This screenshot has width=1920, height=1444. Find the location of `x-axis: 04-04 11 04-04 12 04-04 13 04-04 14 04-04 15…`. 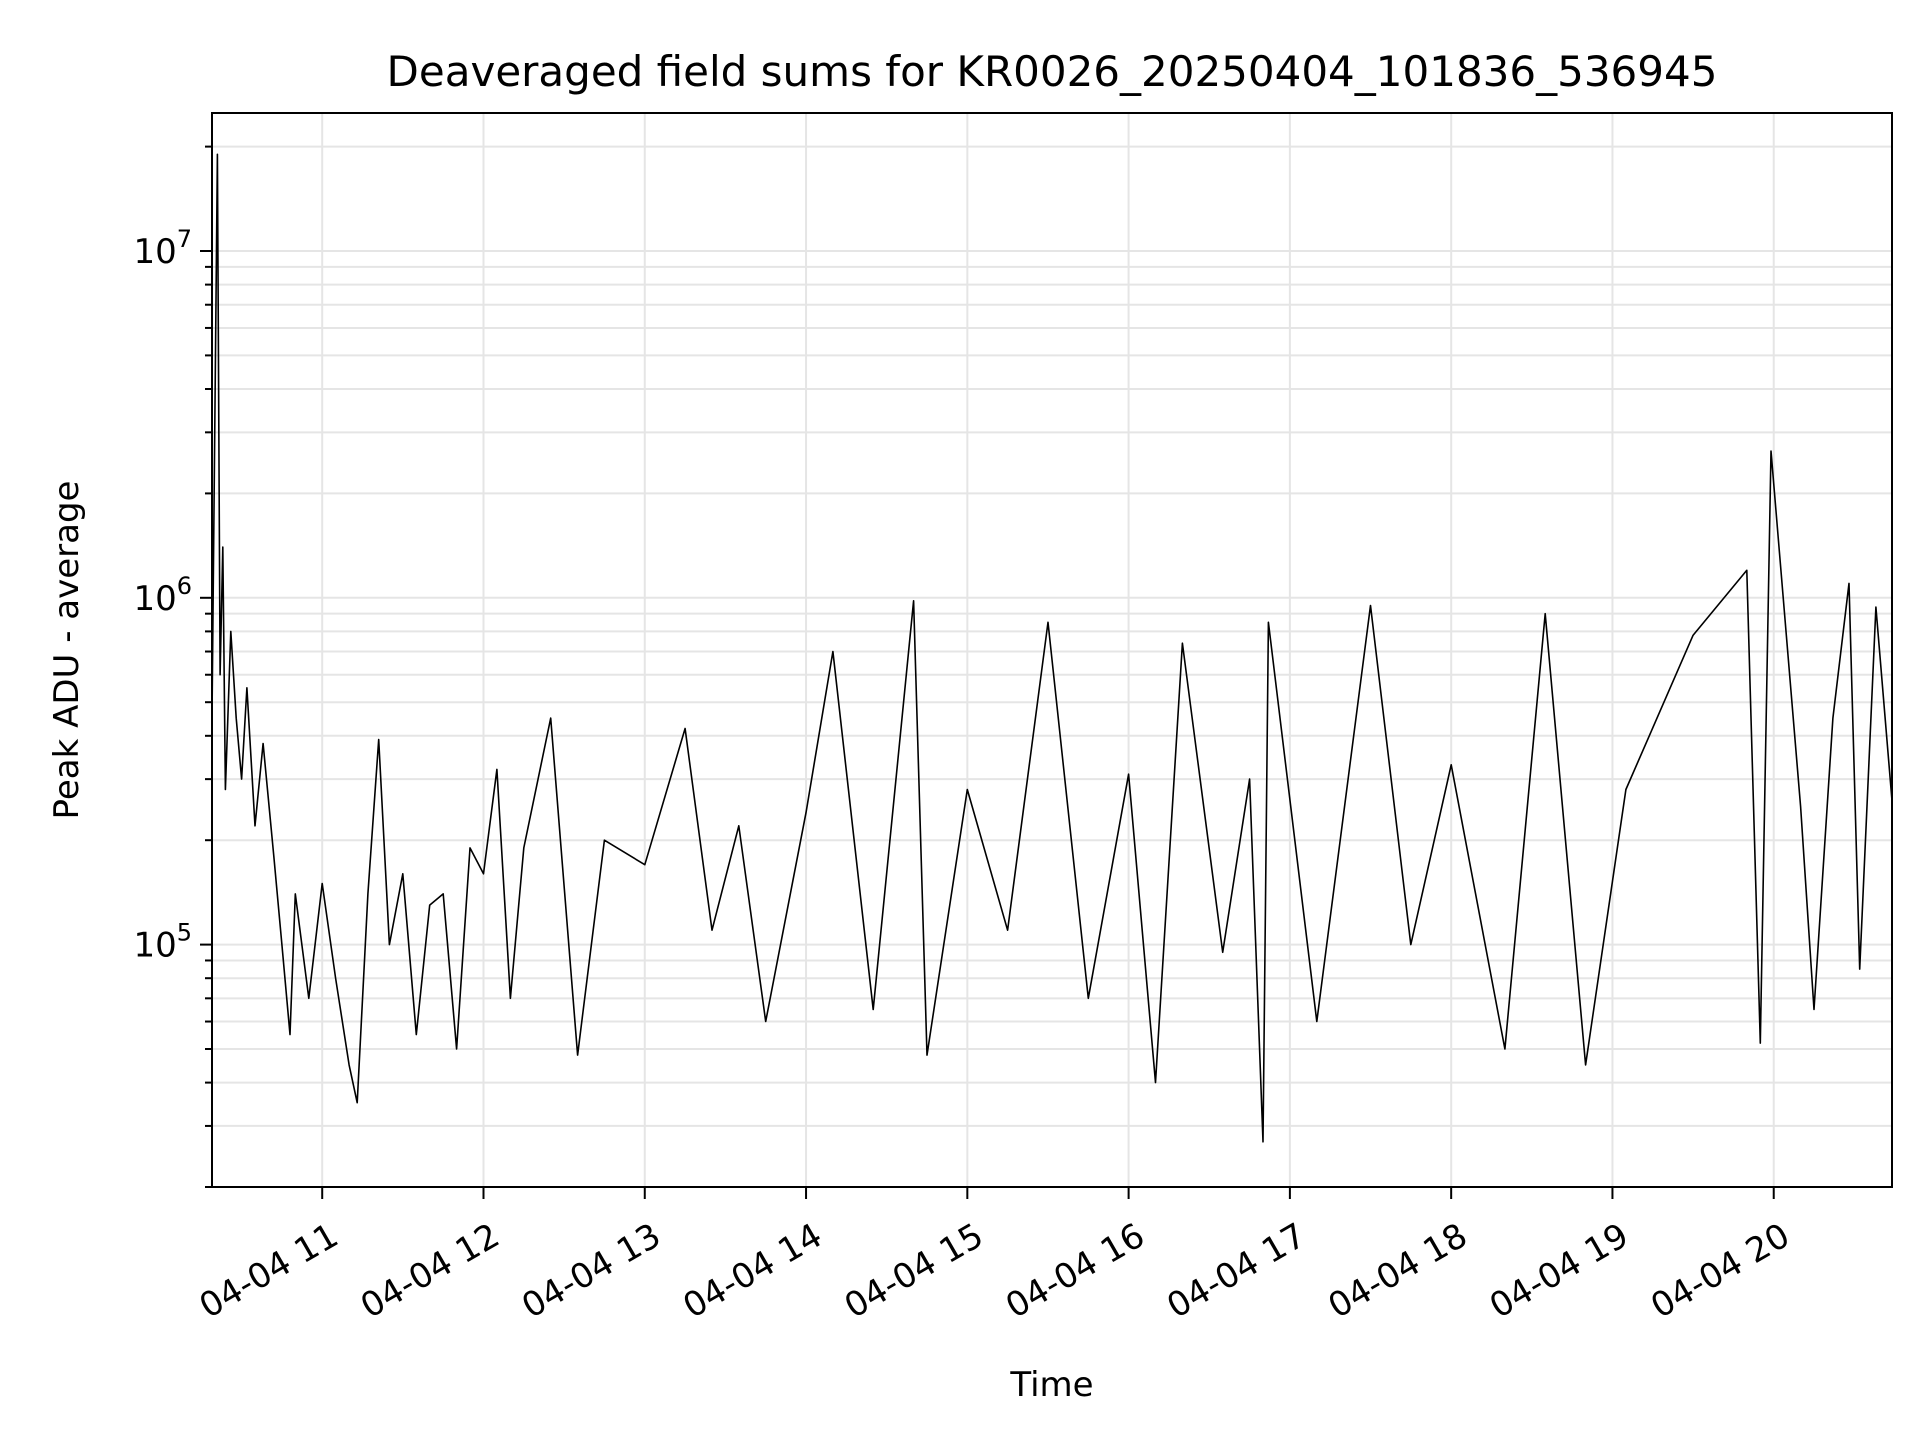

x-axis: 04-04 11 04-04 12 04-04 13 04-04 14 04-04 15… is located at coordinates (995, 1257).